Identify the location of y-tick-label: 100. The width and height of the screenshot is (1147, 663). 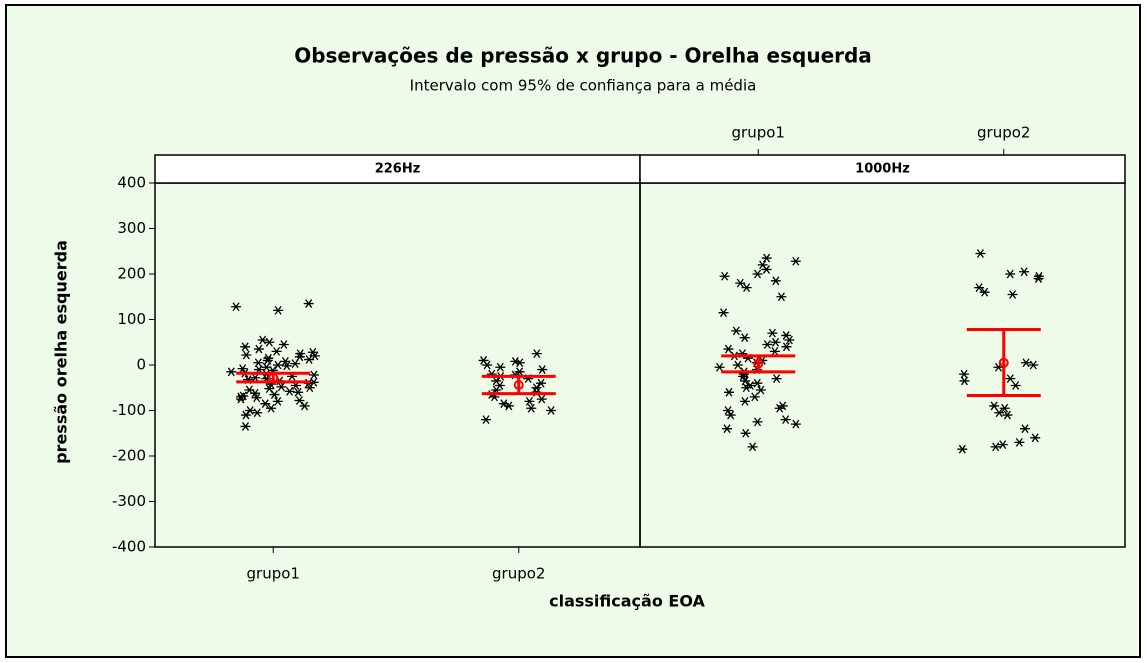
(131, 319).